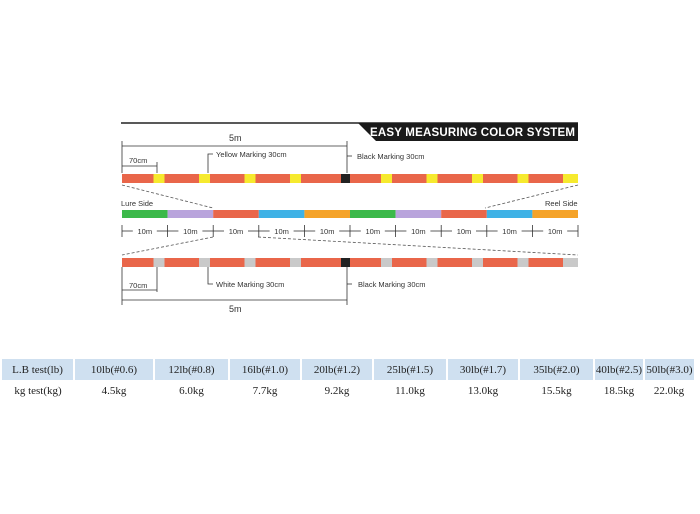 This screenshot has width=700, height=514. Describe the element at coordinates (392, 284) in the screenshot. I see `bottom-black-marking-label: Black Marking 30cm` at that location.